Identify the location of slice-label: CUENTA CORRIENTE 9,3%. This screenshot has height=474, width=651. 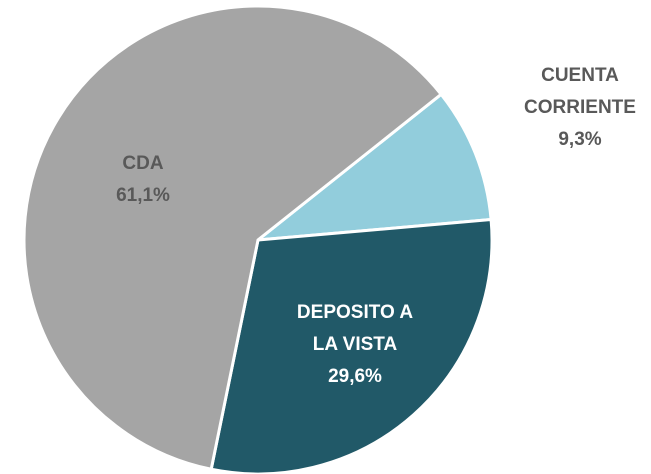
(580, 108).